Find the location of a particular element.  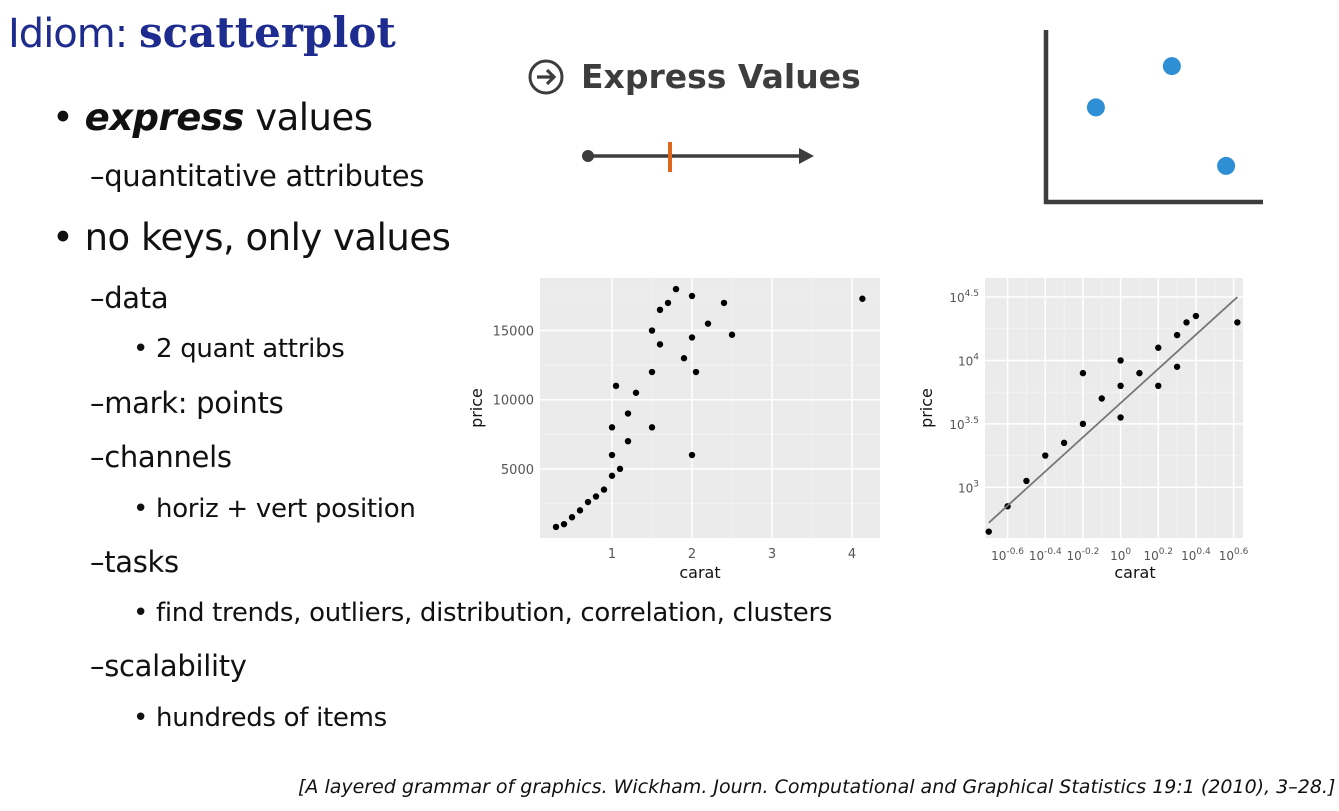

y-tick-label: 15000 is located at coordinates (513, 332).